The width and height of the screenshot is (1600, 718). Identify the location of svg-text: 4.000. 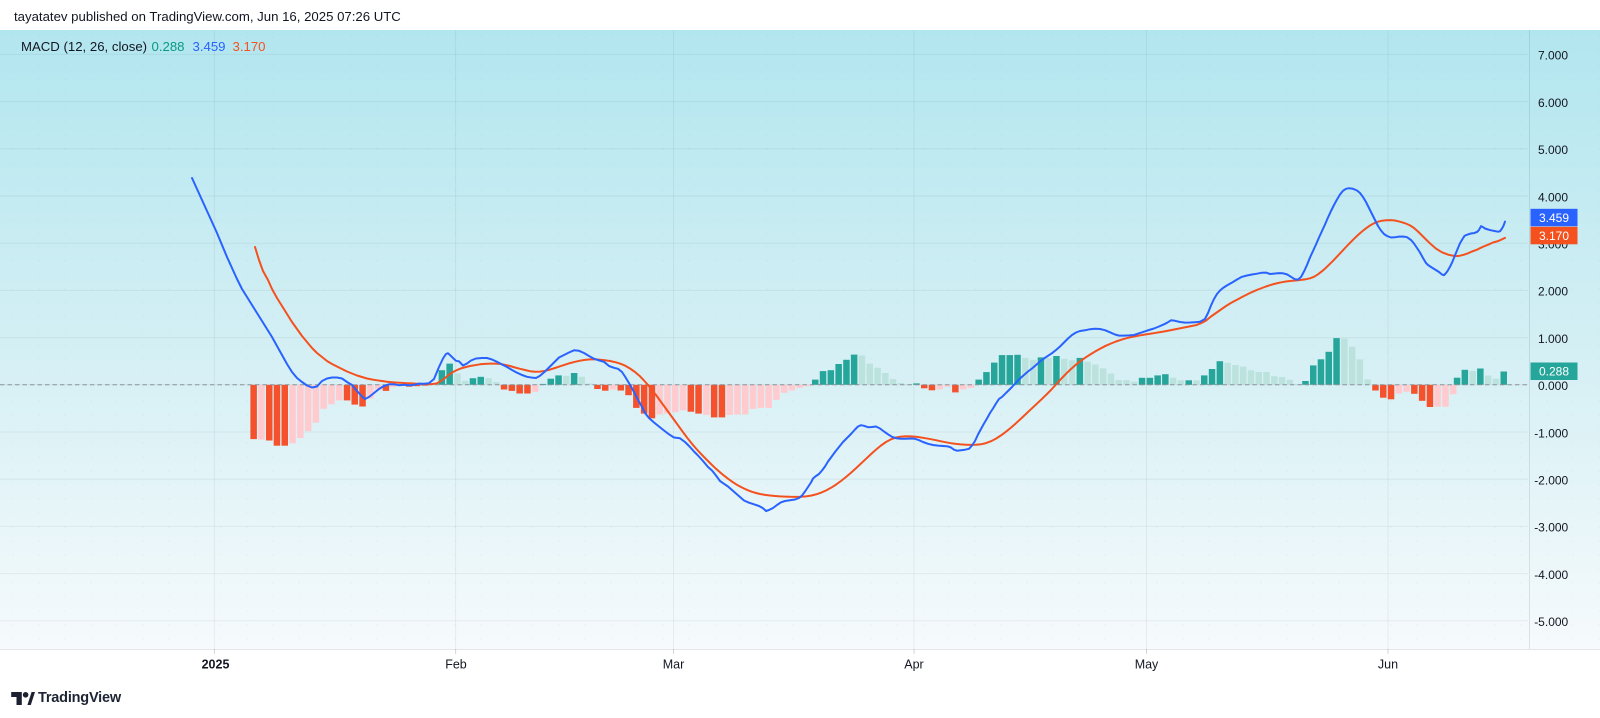
(1553, 197).